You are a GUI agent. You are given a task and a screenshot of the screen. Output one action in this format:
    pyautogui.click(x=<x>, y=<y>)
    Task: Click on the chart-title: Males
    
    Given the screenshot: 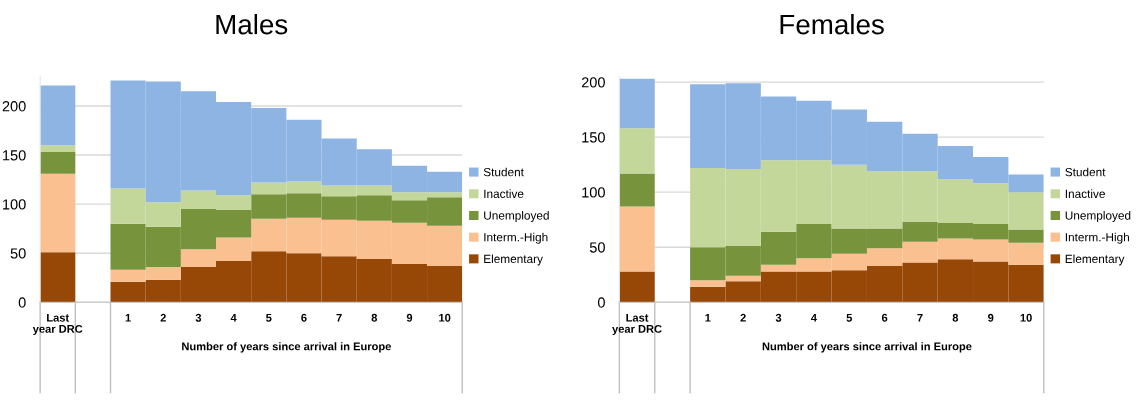 What is the action you would take?
    pyautogui.click(x=252, y=24)
    